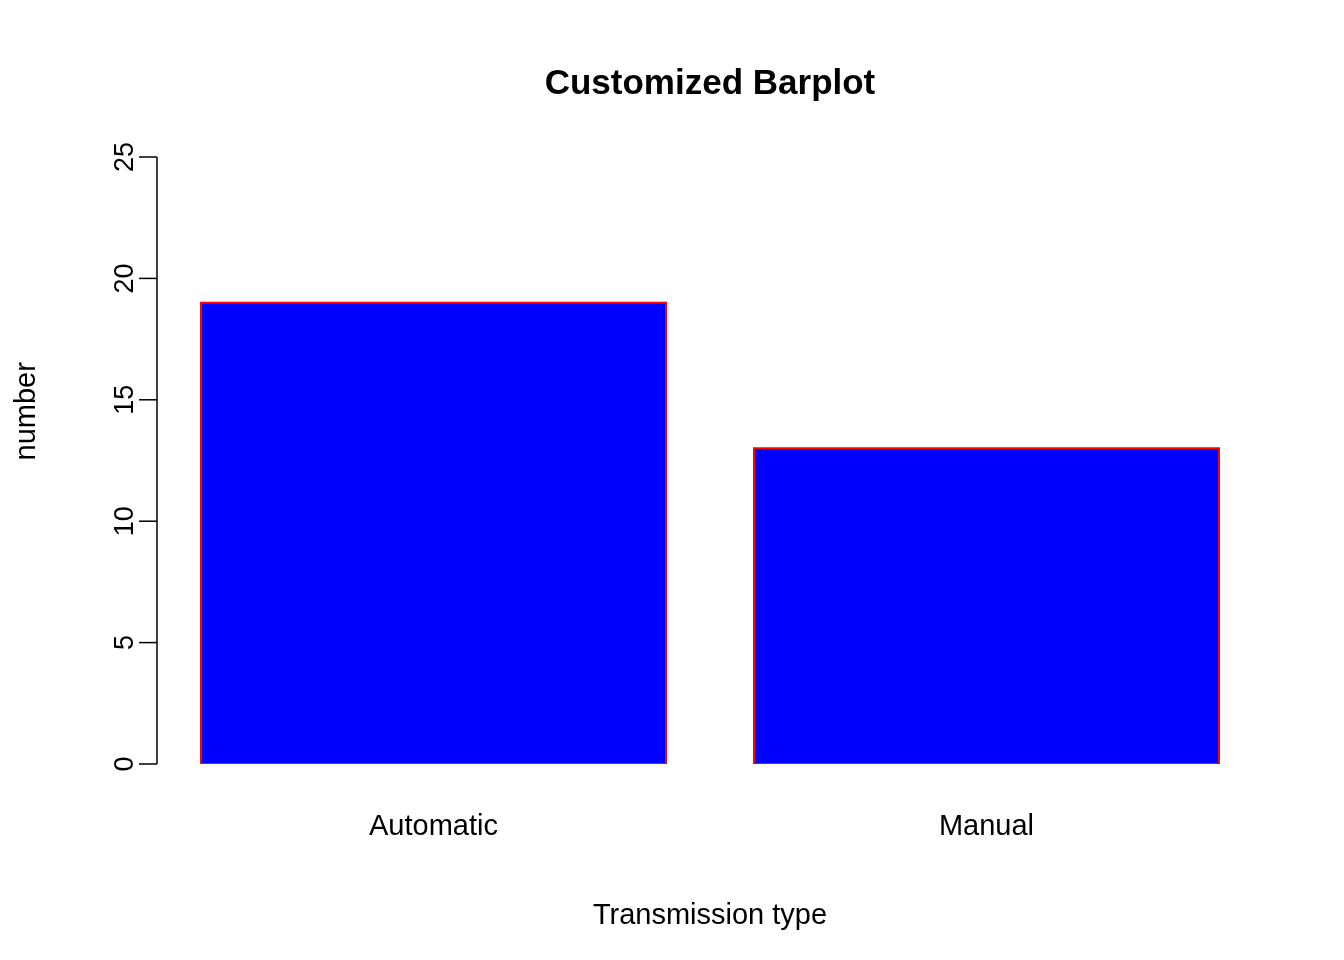  Describe the element at coordinates (25, 411) in the screenshot. I see `y-axis-title: number` at that location.